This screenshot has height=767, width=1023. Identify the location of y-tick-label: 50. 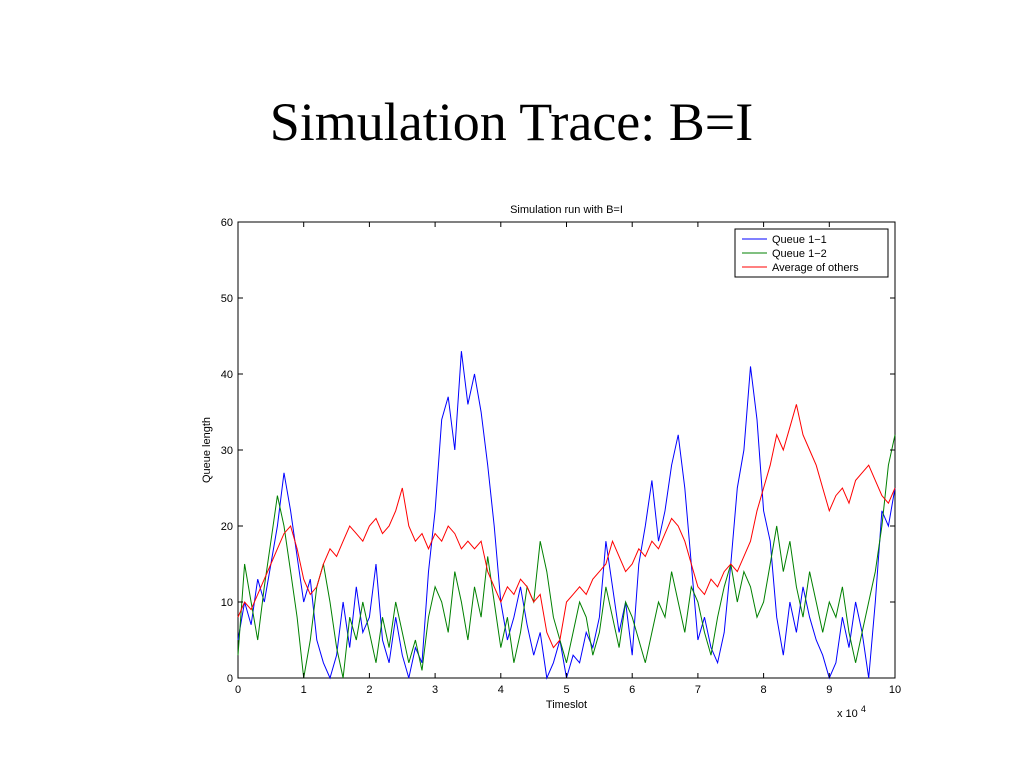
(227, 299).